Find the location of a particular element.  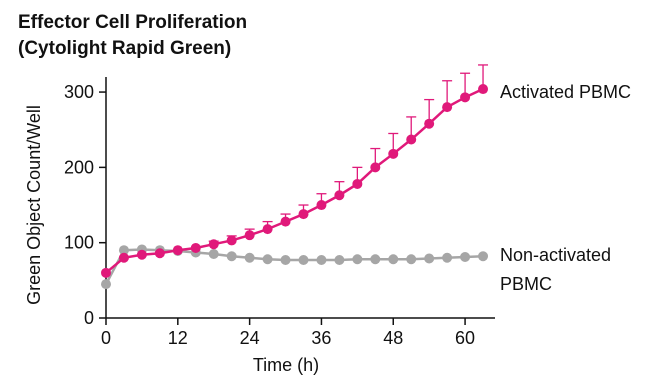

x-tick-label: 48 is located at coordinates (393, 338).